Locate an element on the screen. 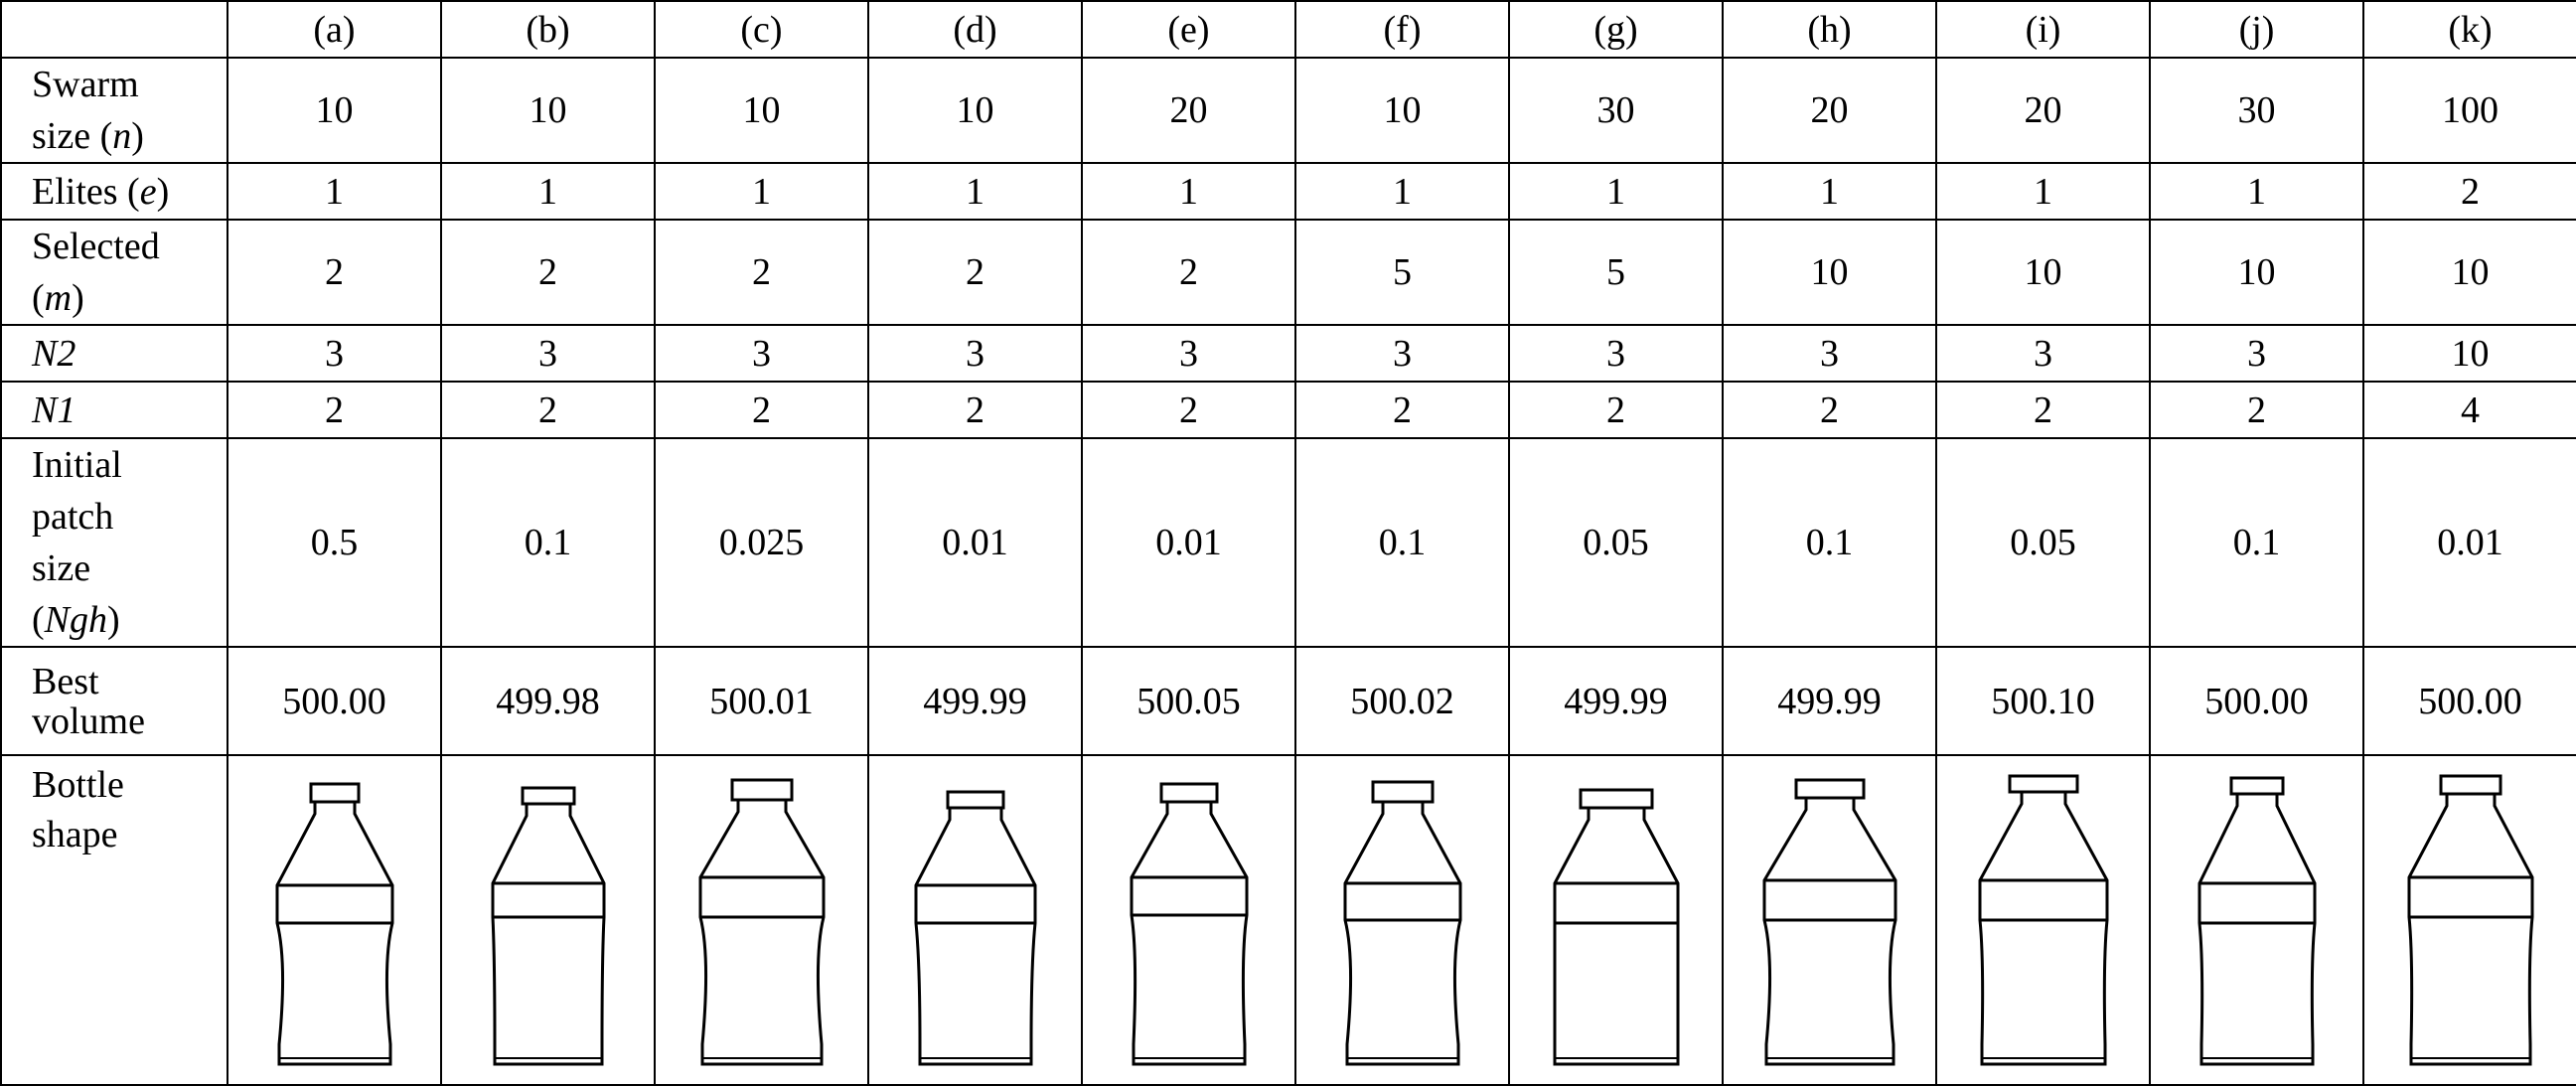 The height and width of the screenshot is (1086, 2576). cell-value: 500.01 is located at coordinates (761, 701).